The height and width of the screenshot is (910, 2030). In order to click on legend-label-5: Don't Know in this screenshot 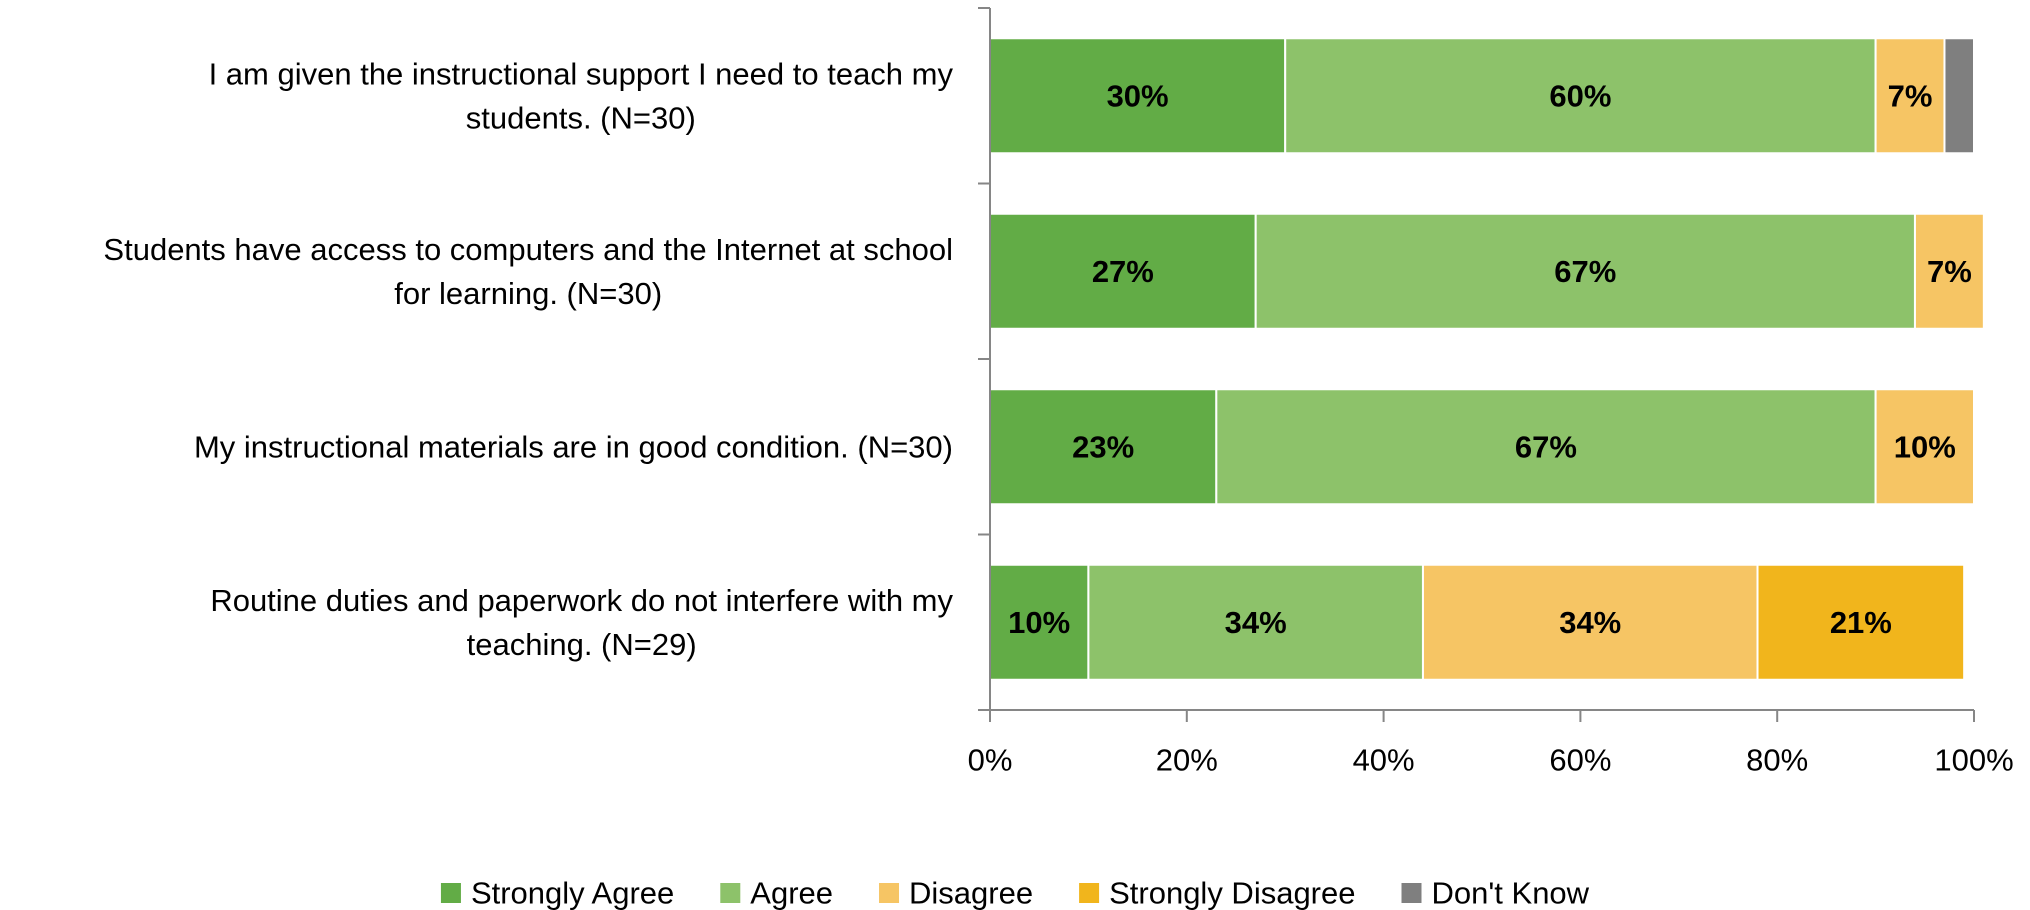, I will do `click(1511, 893)`.